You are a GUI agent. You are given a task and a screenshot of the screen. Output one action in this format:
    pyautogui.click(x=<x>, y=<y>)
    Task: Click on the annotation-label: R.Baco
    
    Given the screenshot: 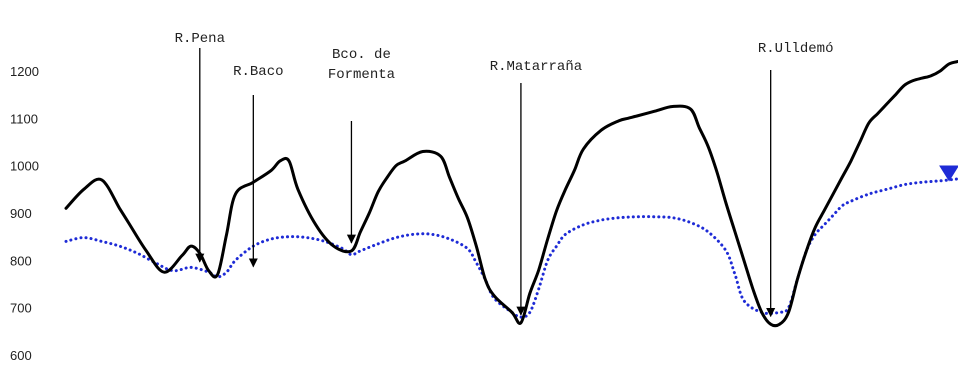 What is the action you would take?
    pyautogui.click(x=258, y=72)
    